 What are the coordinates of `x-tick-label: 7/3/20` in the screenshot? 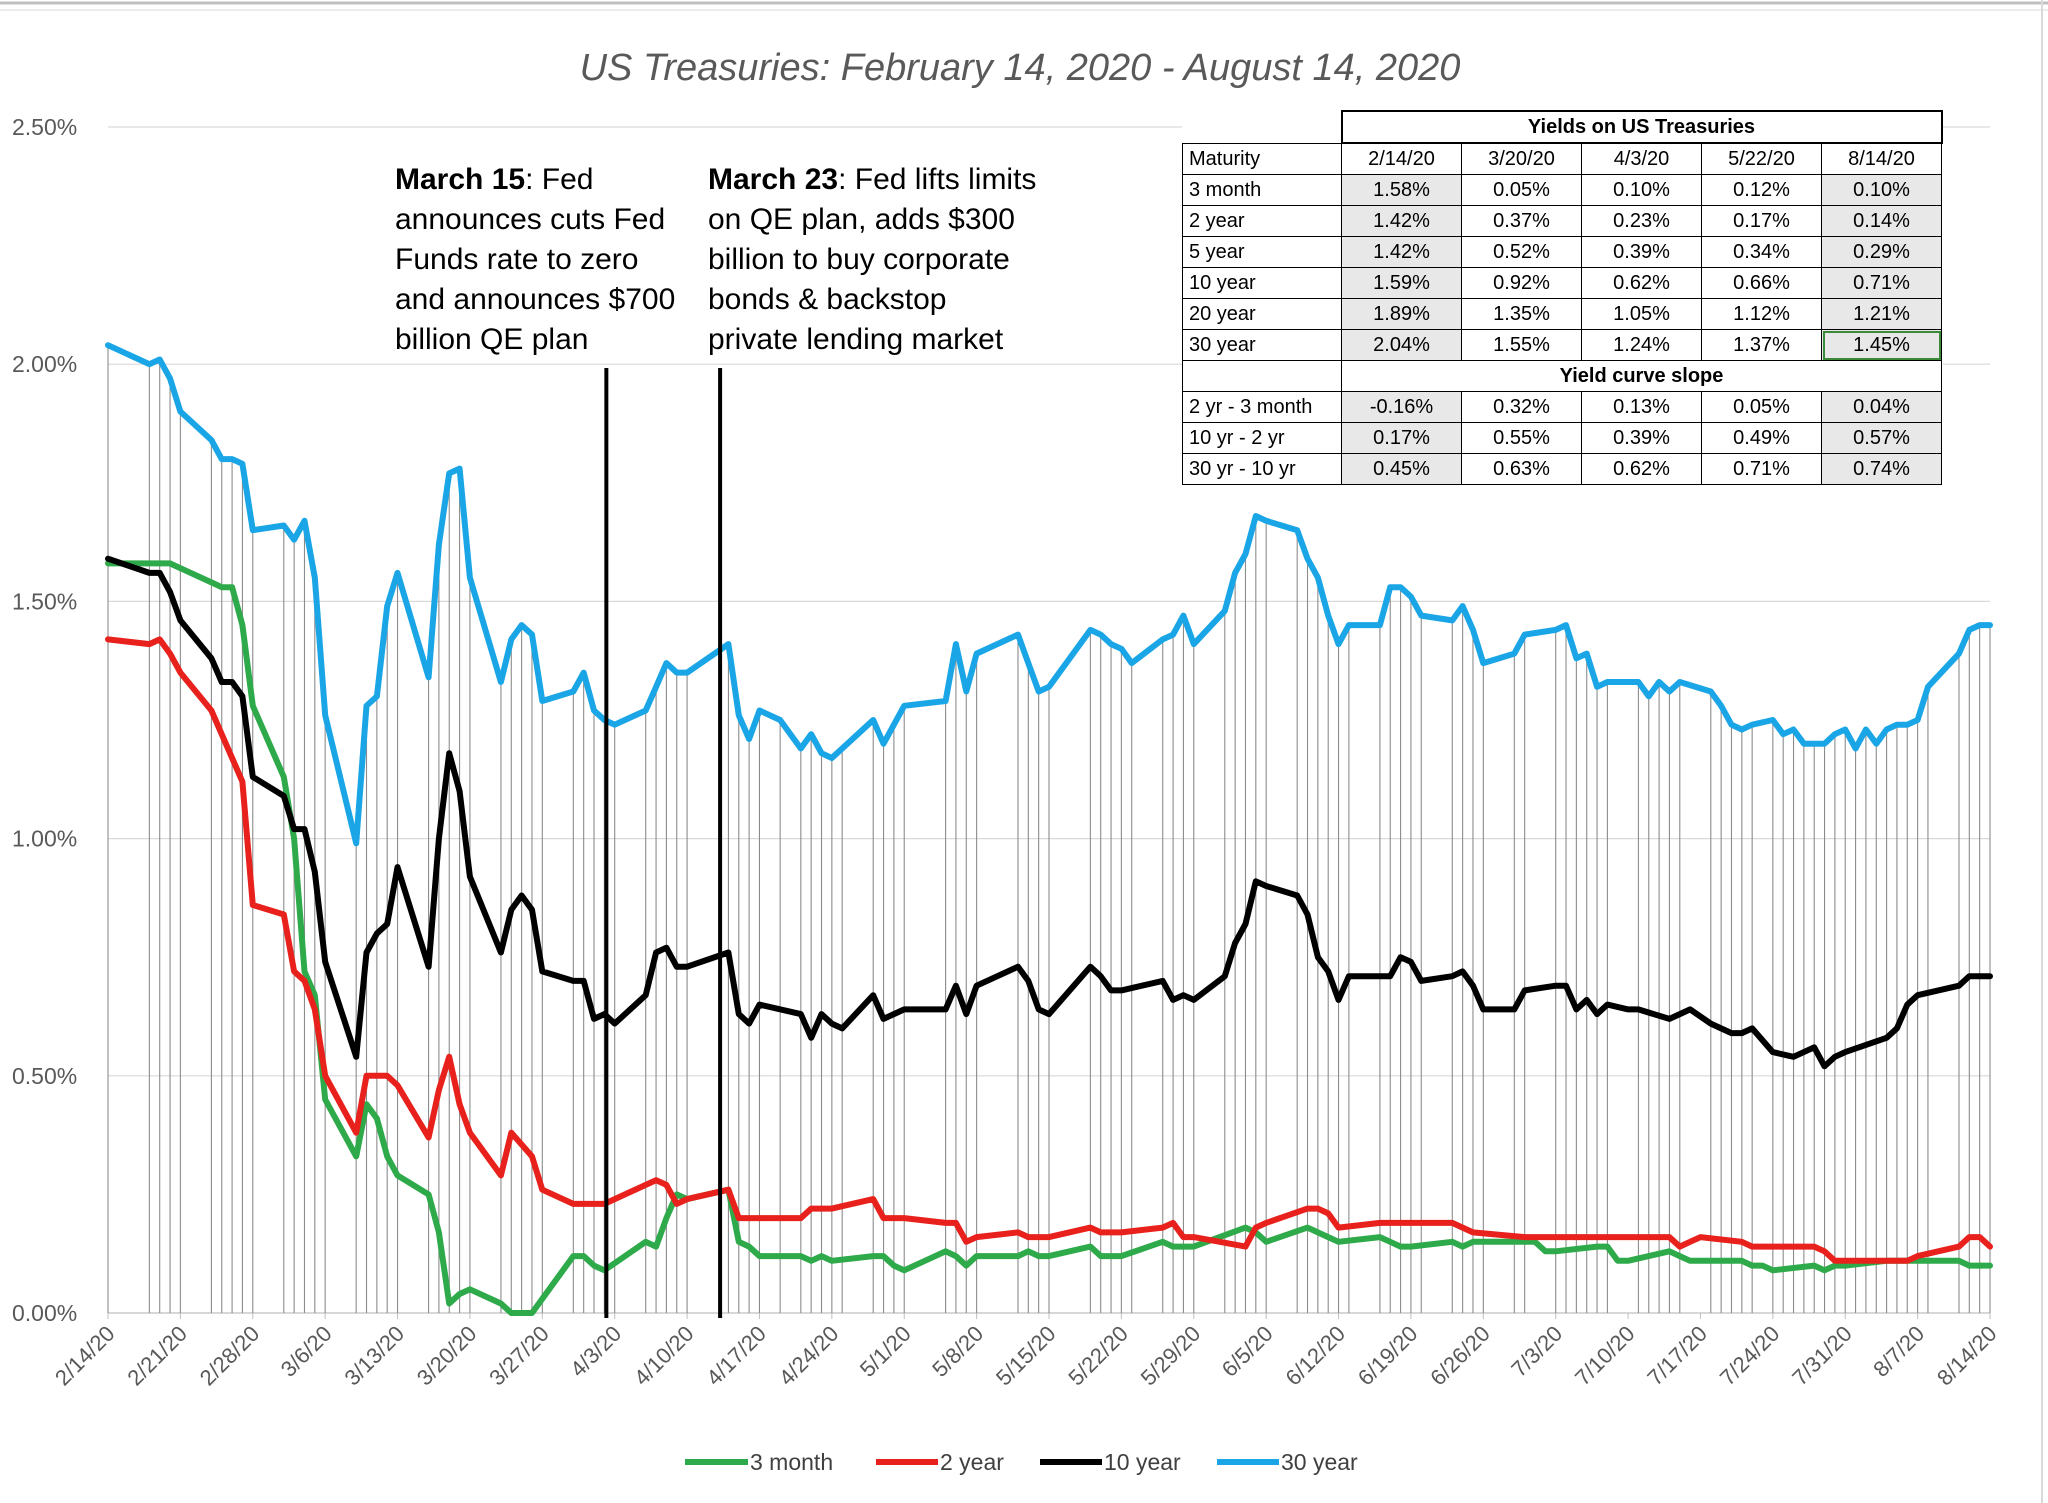 It's located at (1536, 1351).